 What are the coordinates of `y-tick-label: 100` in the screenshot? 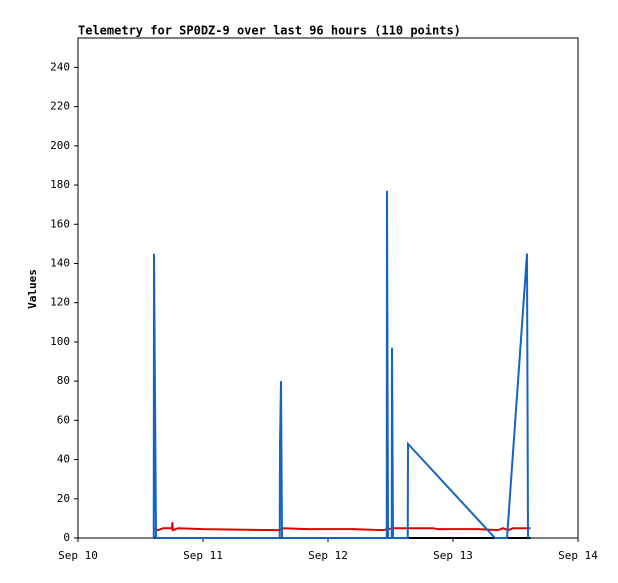 It's located at (60, 341).